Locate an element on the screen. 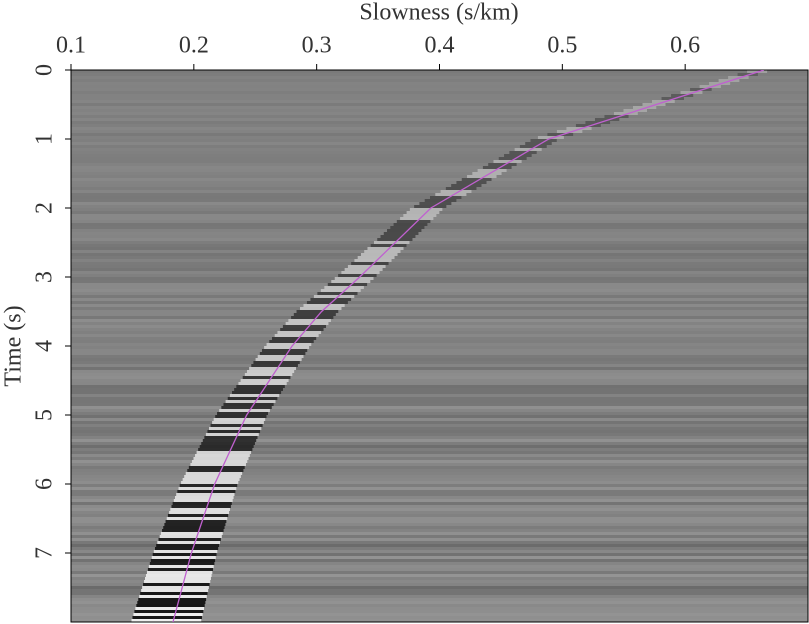 The image size is (809, 624). x-tick-label: 0.6 is located at coordinates (685, 46).